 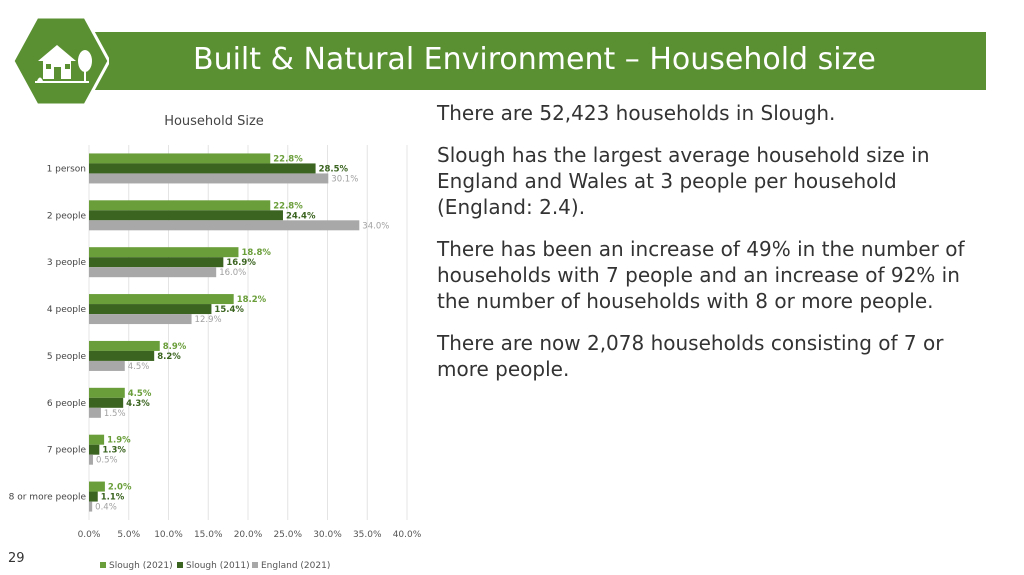 I want to click on data-label: 18.2%, so click(x=252, y=300).